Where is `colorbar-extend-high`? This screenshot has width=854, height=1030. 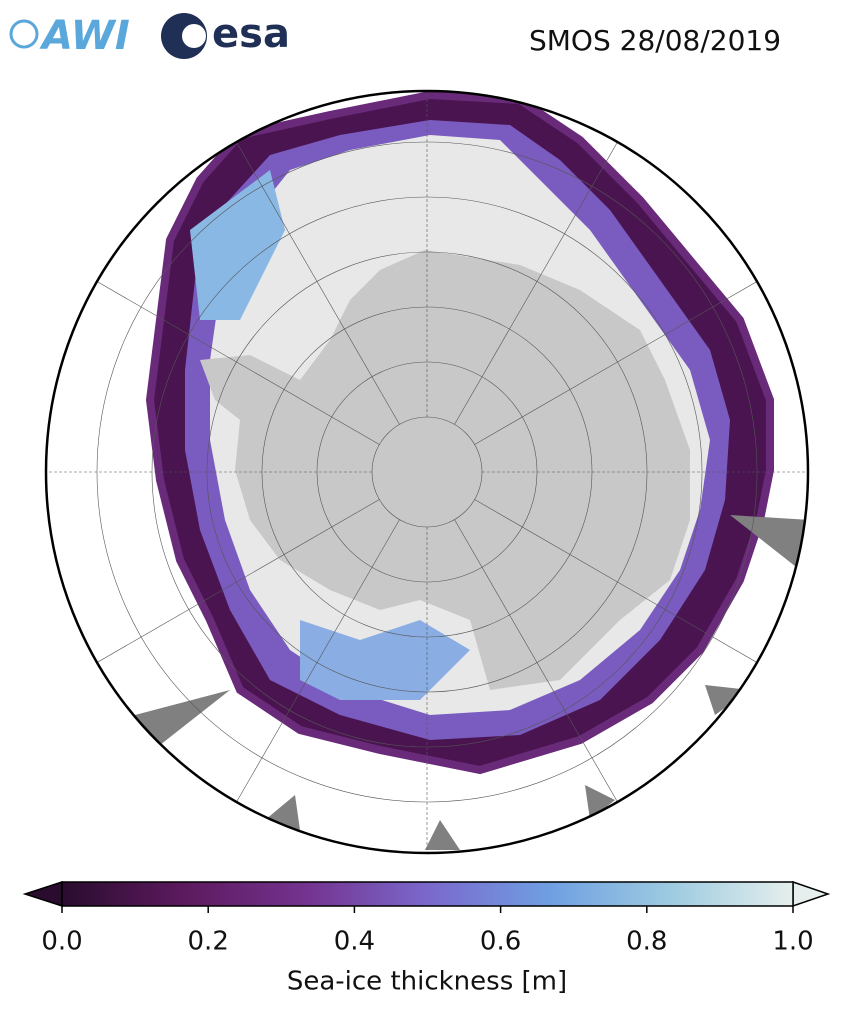 colorbar-extend-high is located at coordinates (811, 894).